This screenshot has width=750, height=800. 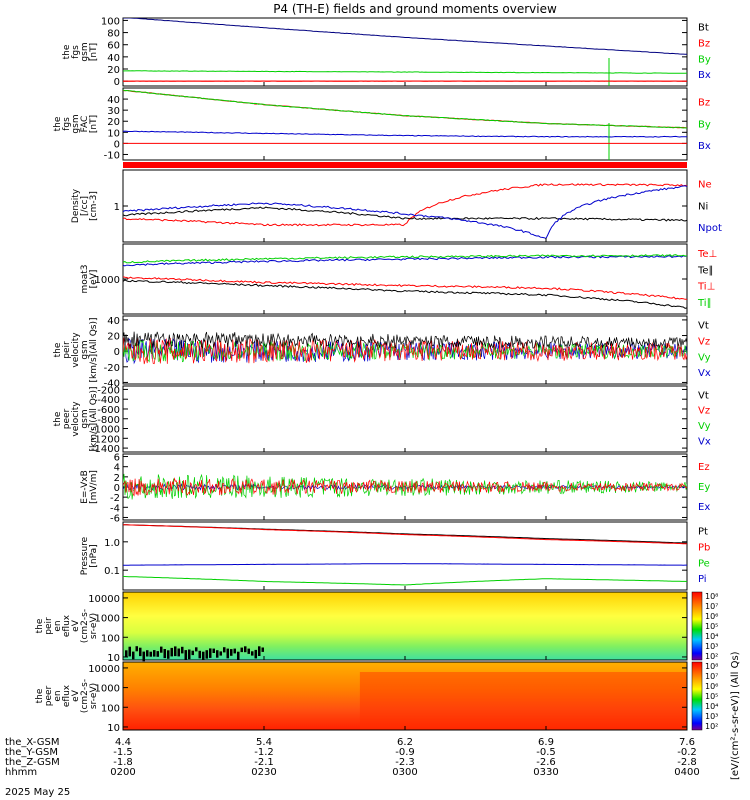 I want to click on y-tick-label: -1000, so click(x=105, y=430).